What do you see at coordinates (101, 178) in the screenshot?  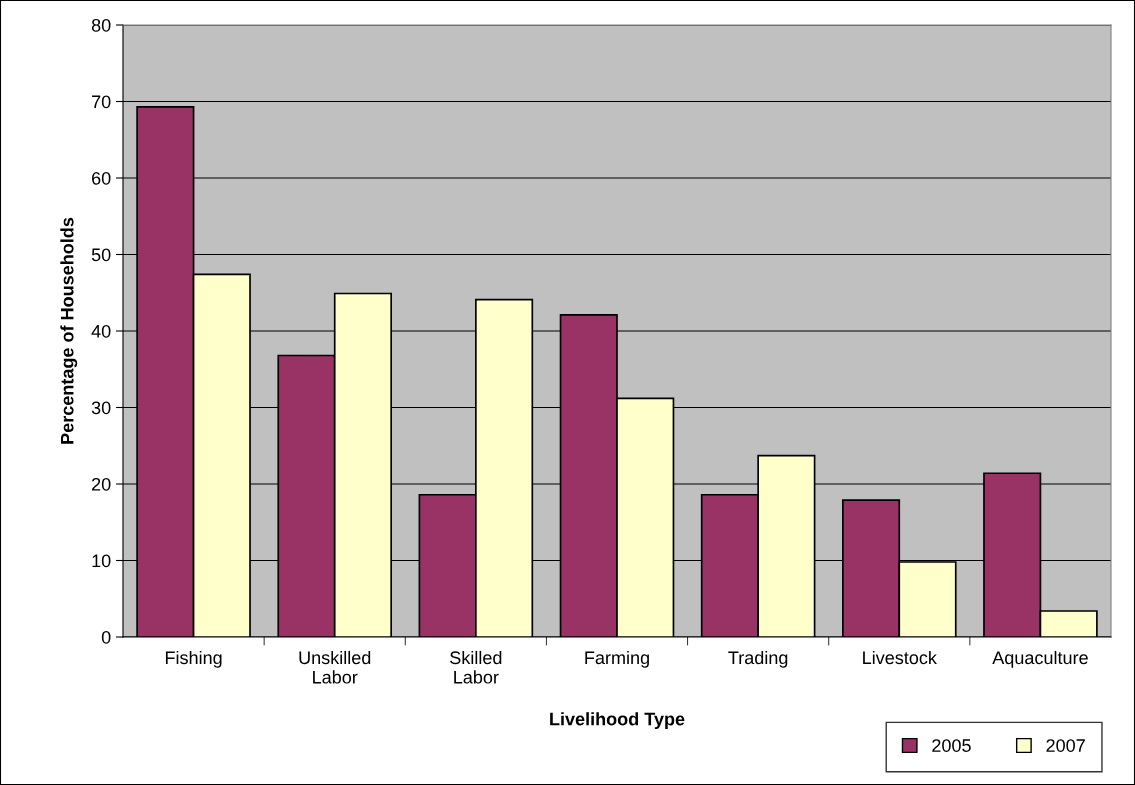 I see `y-tick-label: 60` at bounding box center [101, 178].